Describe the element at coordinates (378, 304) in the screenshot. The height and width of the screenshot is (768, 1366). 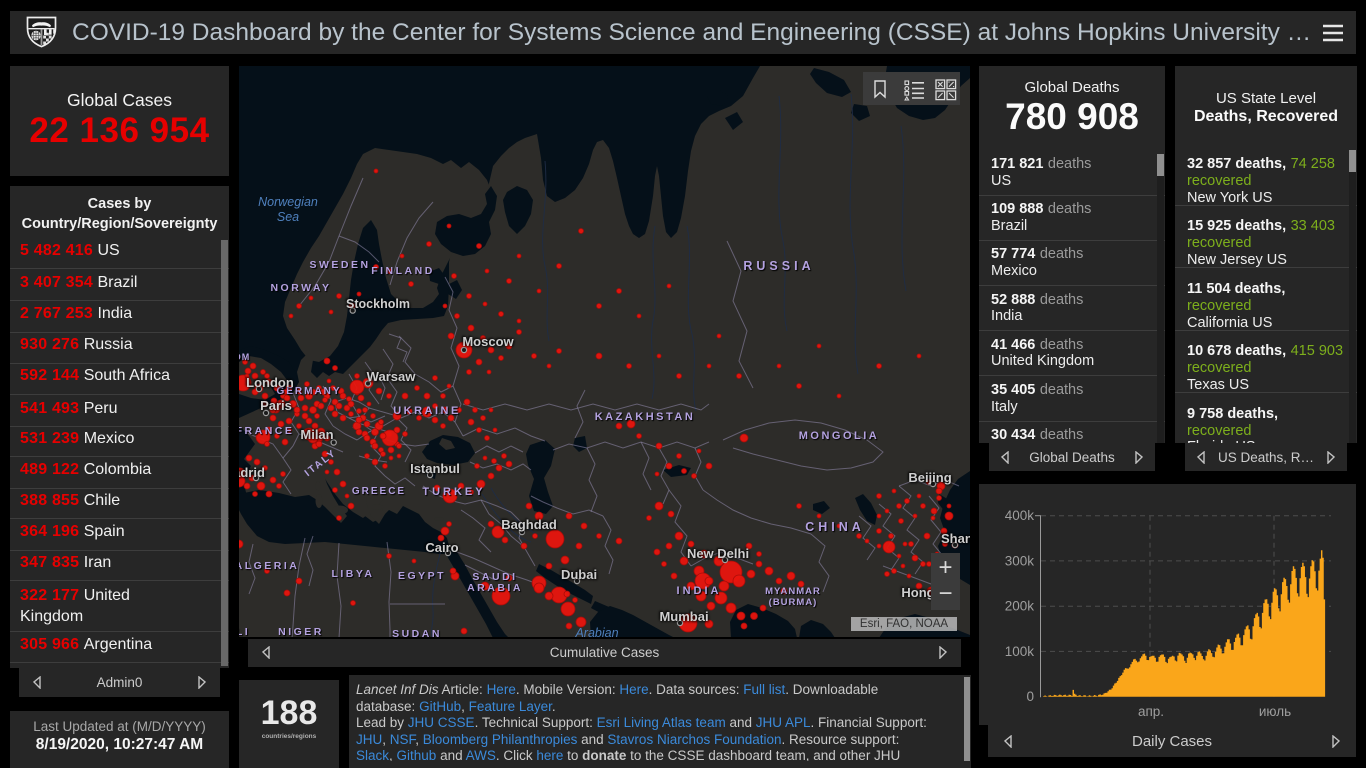
I see `svg-text: Stockholm` at that location.